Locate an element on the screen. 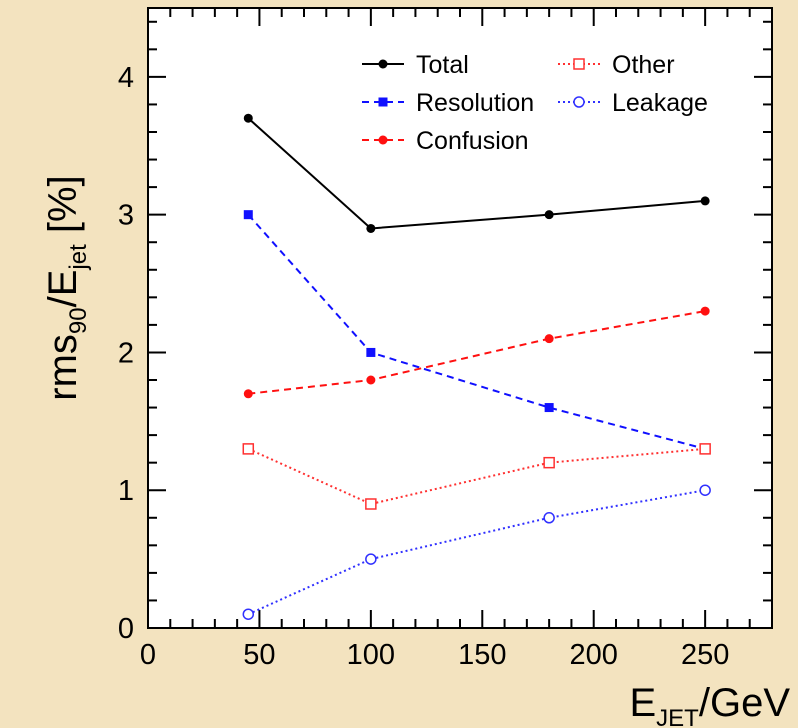  series-other is located at coordinates (476, 476).